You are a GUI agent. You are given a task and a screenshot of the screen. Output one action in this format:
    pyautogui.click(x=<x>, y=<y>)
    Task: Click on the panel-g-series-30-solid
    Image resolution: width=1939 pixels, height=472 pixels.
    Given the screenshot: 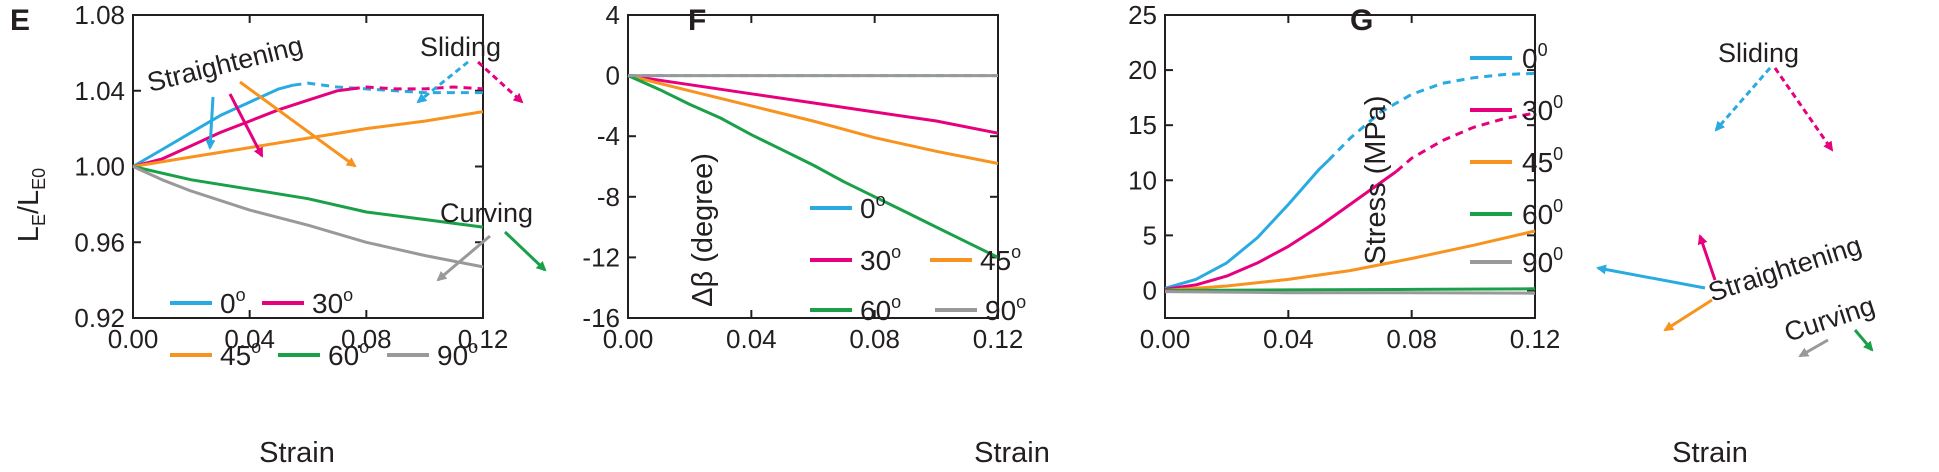 What is the action you would take?
    pyautogui.click(x=1281, y=230)
    